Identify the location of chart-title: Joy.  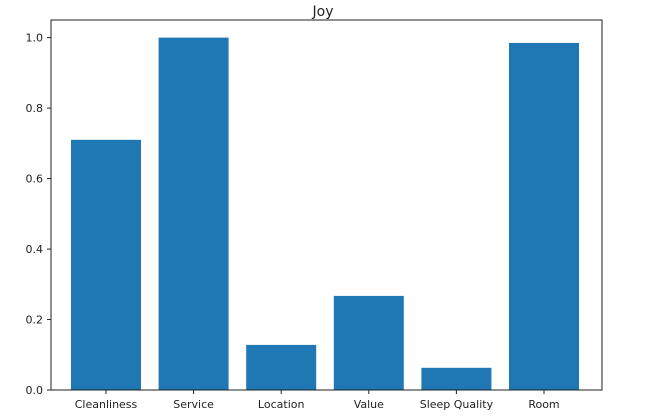
(323, 12).